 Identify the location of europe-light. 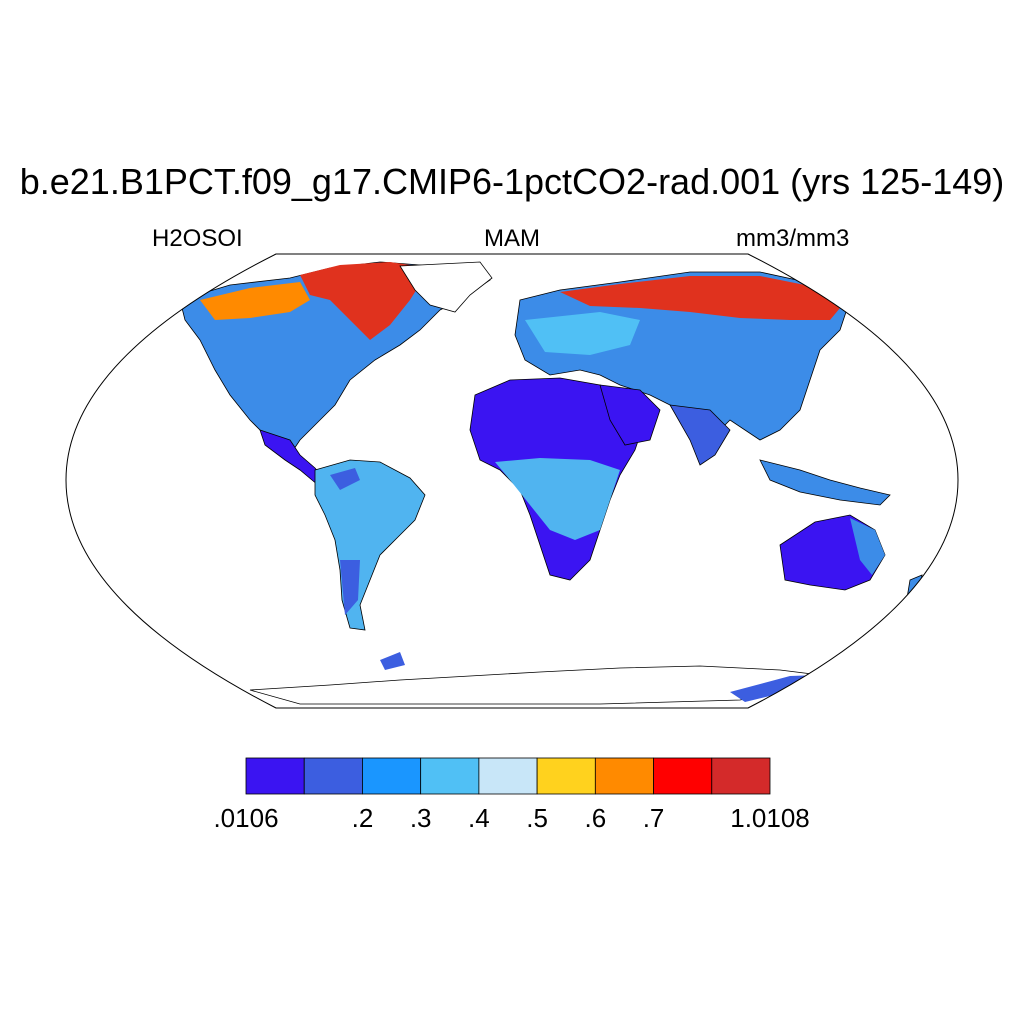
(582, 333).